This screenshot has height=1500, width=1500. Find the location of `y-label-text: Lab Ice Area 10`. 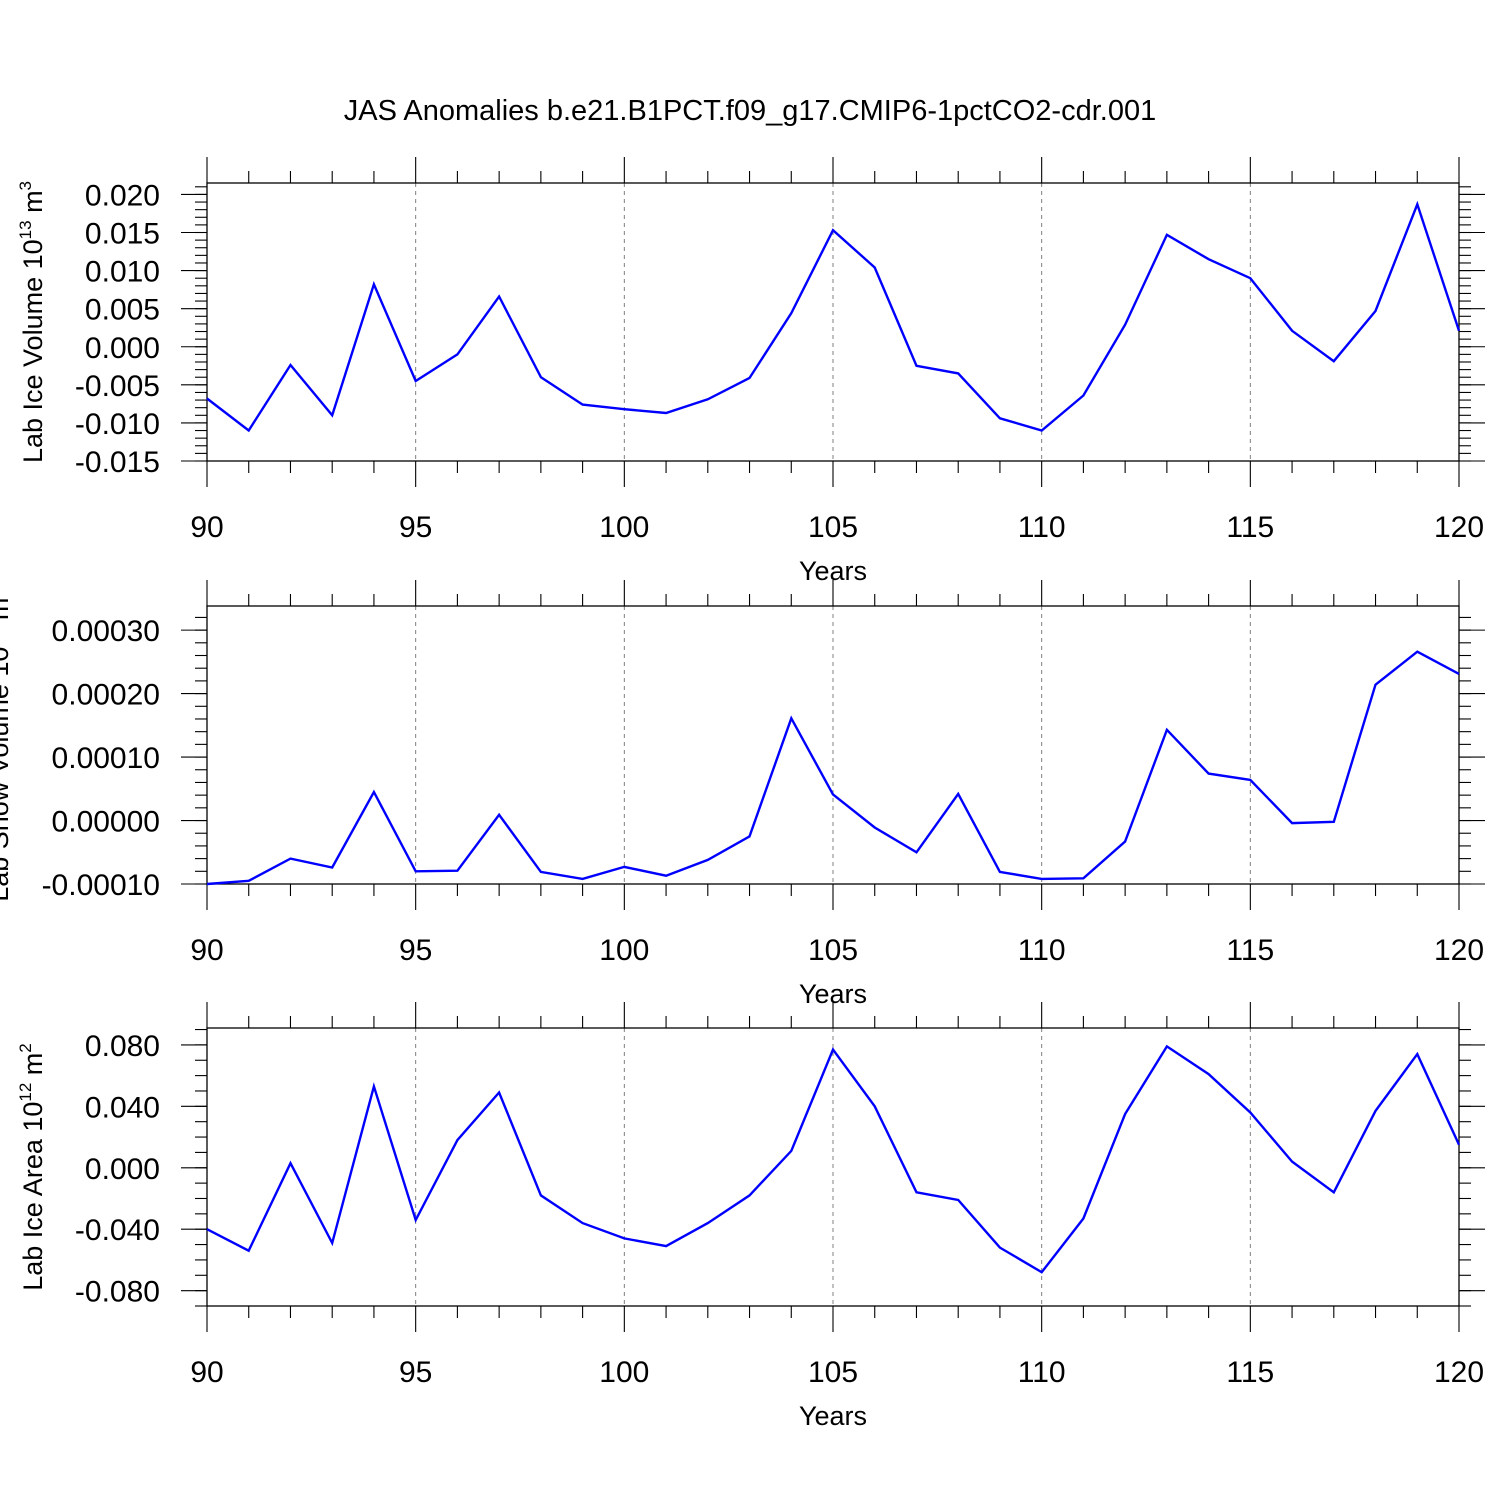

y-label-text: Lab Ice Area 10 is located at coordinates (33, 1196).